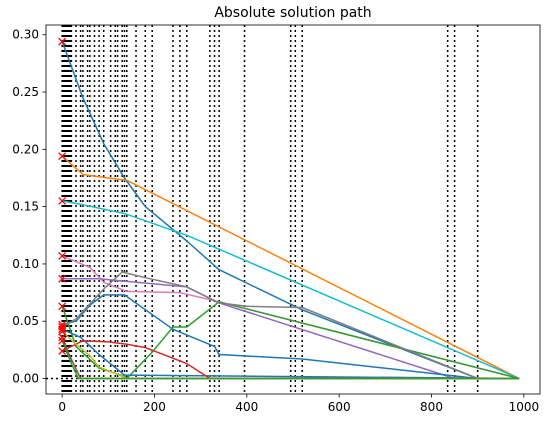  I want to click on y-tick-label-2: 0.10, so click(25, 264).